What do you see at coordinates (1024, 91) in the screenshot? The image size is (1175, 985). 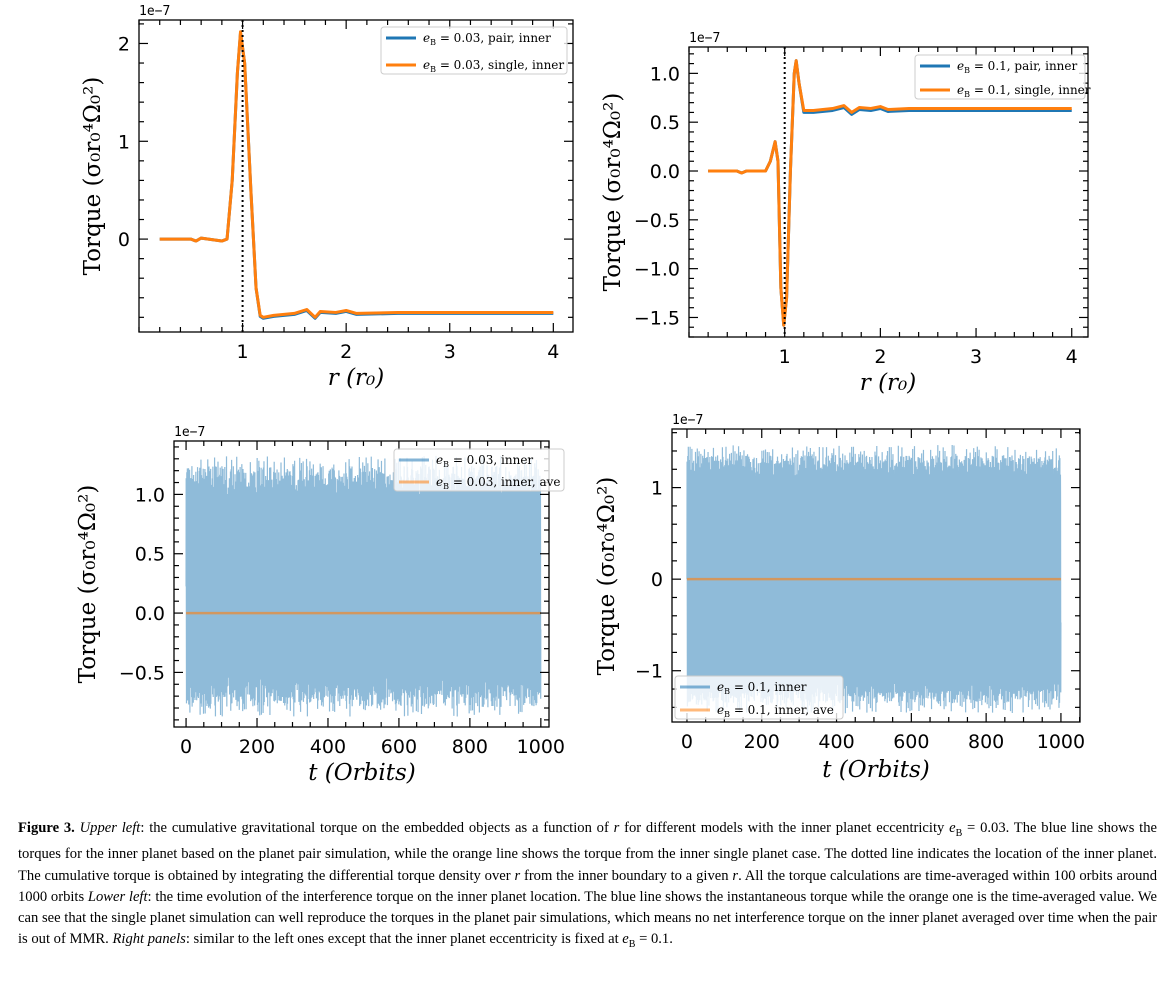 I see `legend-label: eB = 0.1, single, inner` at bounding box center [1024, 91].